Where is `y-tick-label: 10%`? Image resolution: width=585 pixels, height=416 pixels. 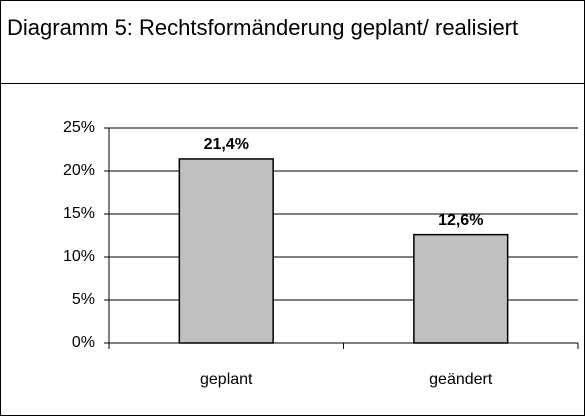 y-tick-label: 10% is located at coordinates (79, 256).